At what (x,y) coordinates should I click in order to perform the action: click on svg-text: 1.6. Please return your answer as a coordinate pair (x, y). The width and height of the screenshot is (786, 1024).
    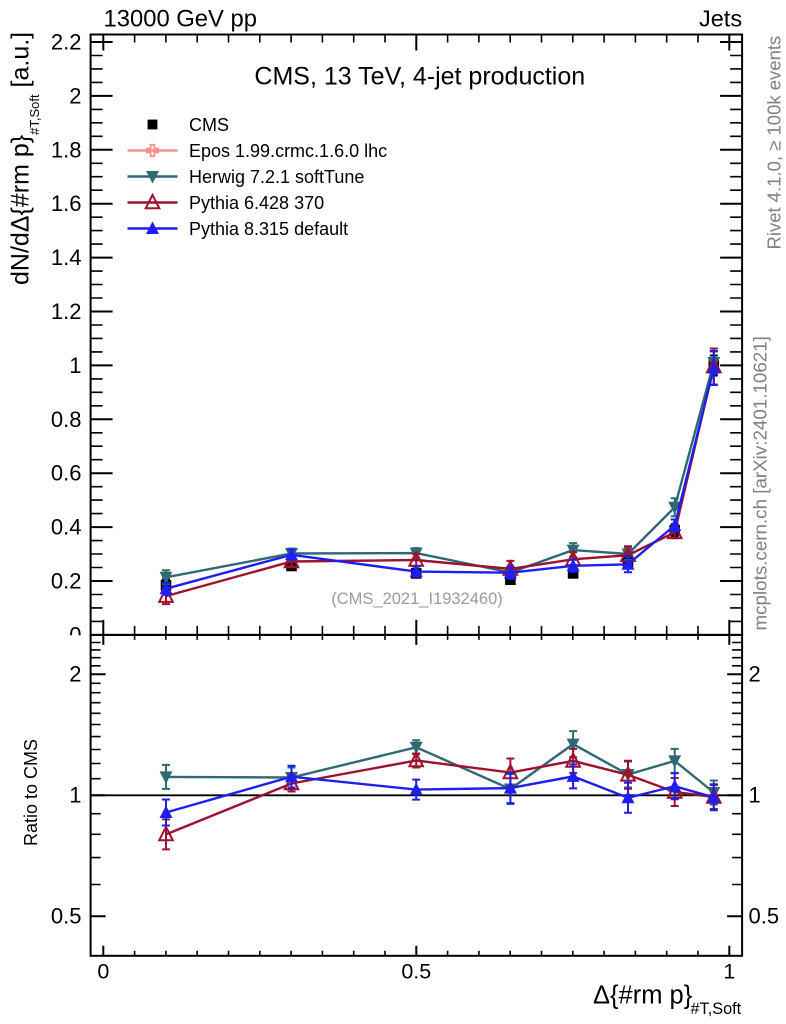
    Looking at the image, I should click on (66, 203).